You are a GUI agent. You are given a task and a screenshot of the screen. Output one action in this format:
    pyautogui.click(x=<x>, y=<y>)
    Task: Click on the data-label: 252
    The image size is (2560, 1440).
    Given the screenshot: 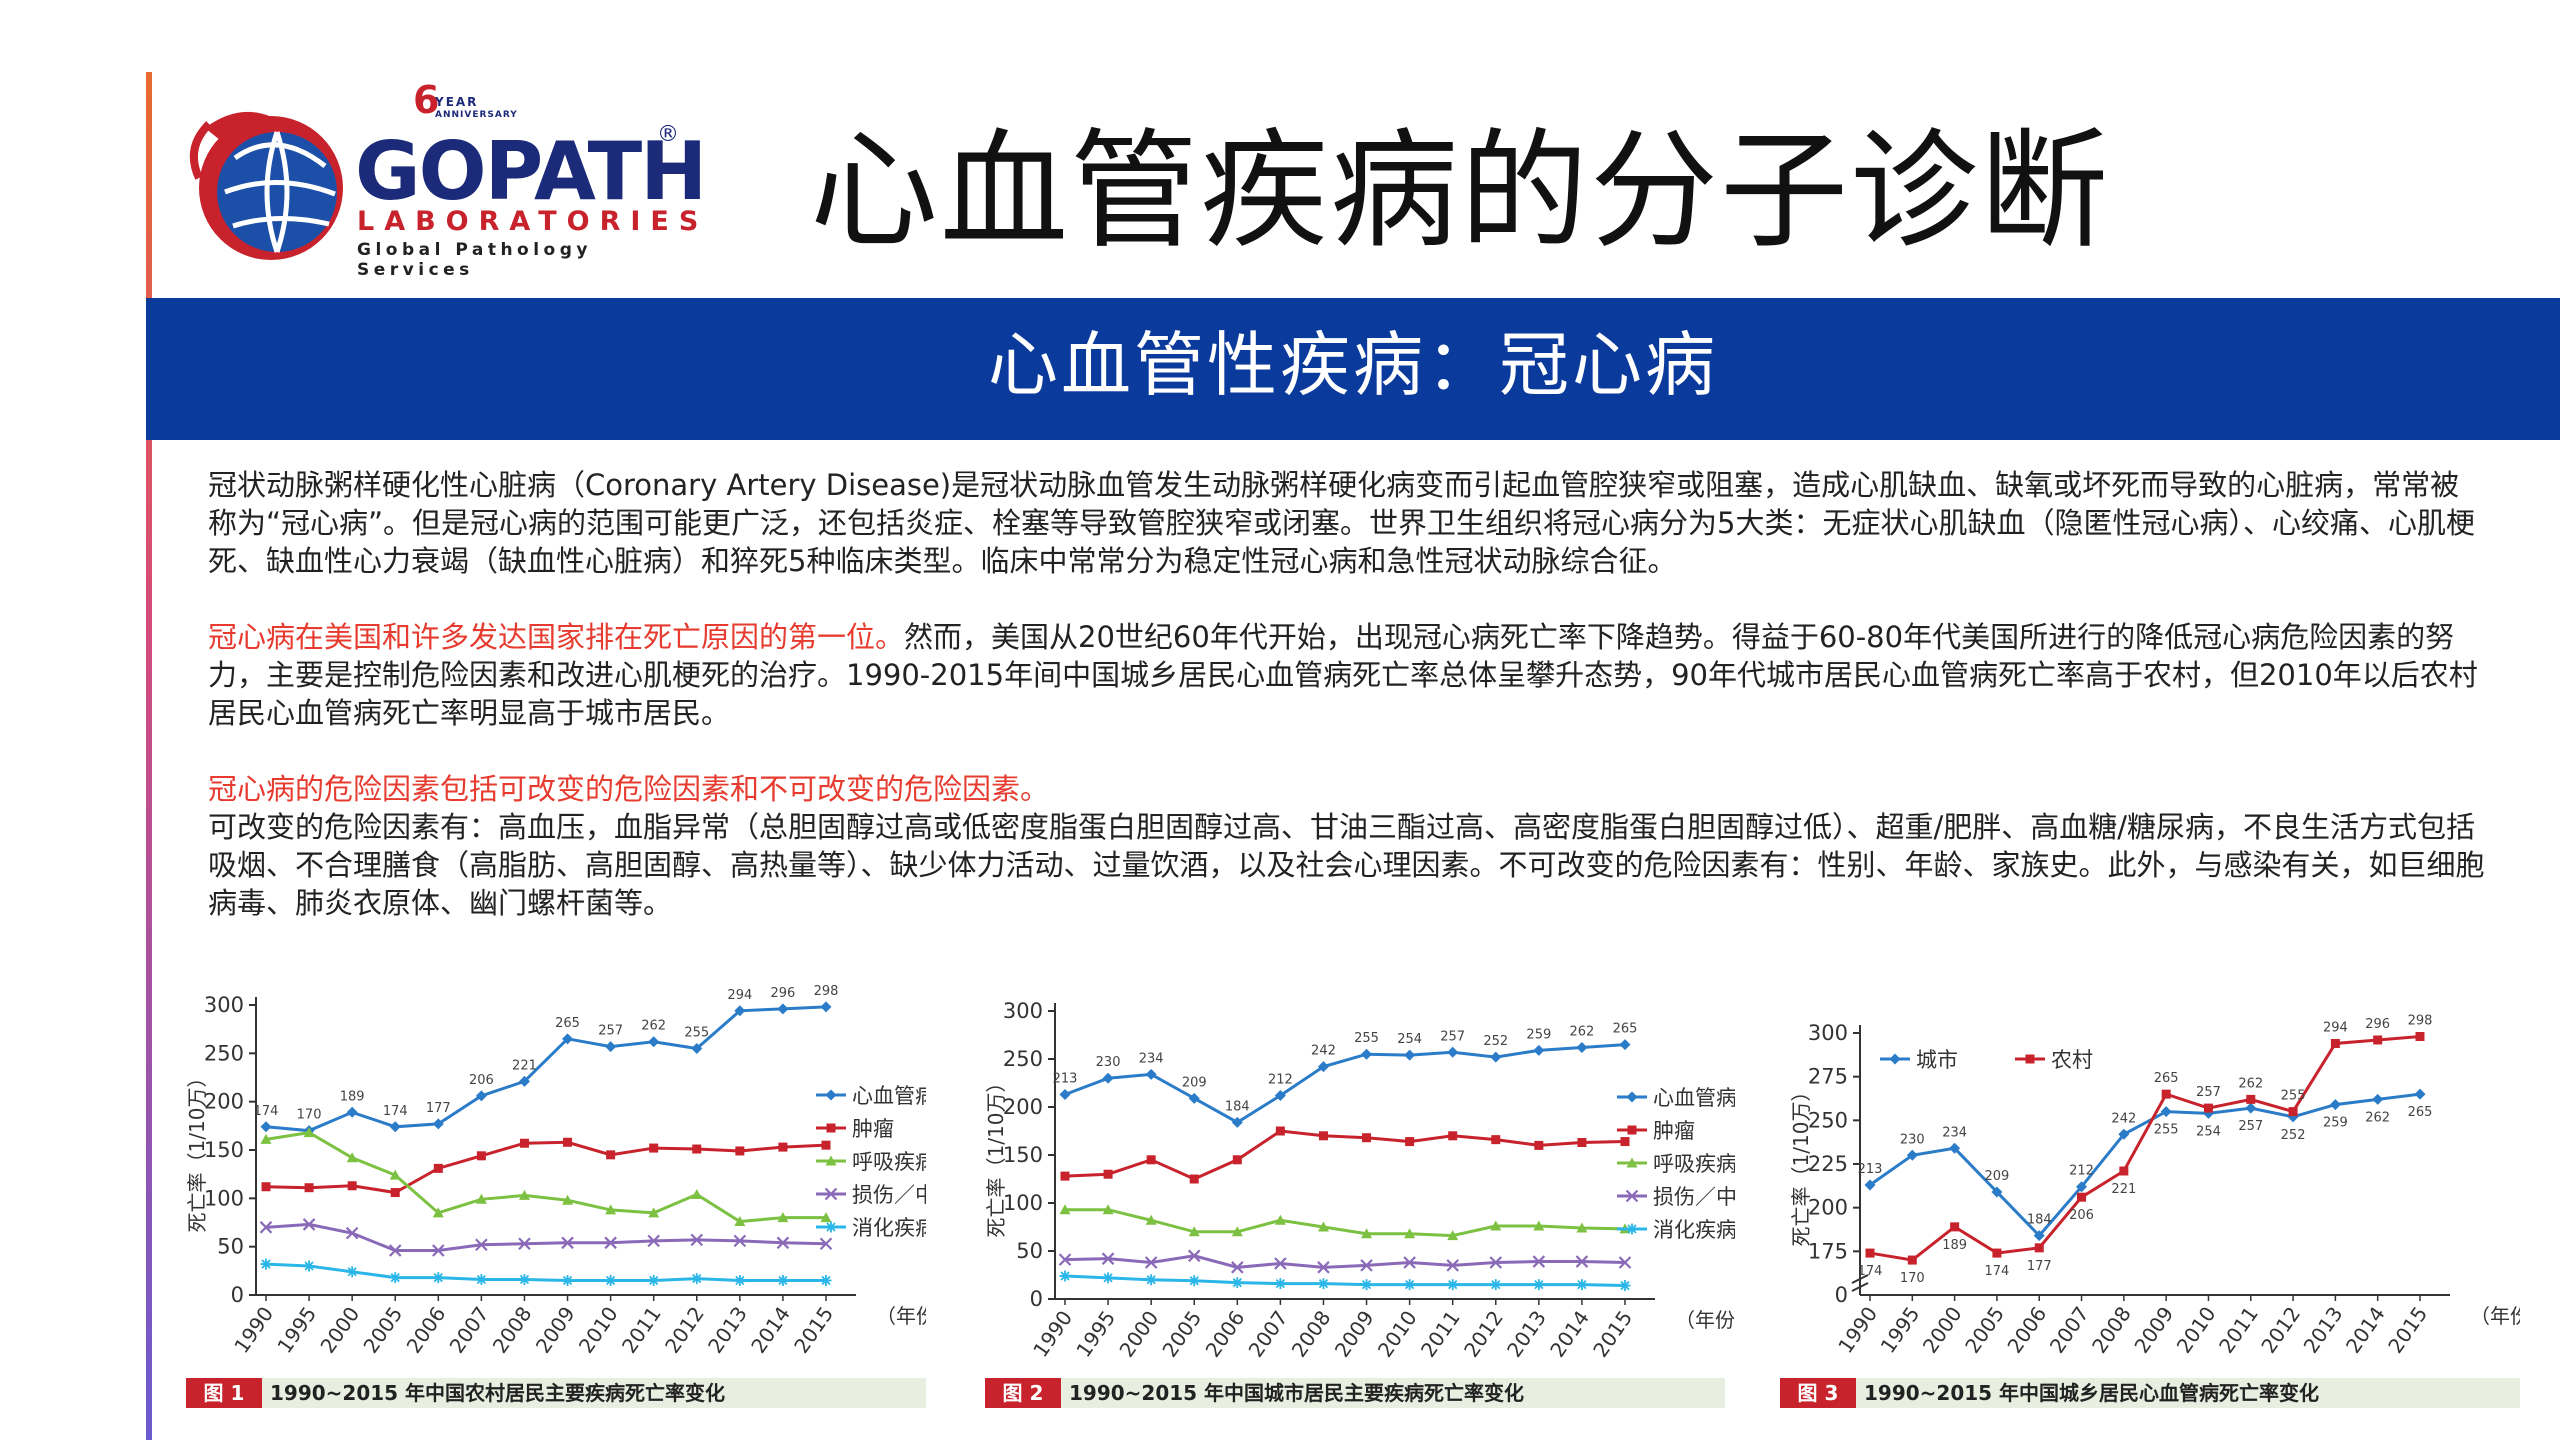 What is the action you would take?
    pyautogui.click(x=1495, y=1041)
    